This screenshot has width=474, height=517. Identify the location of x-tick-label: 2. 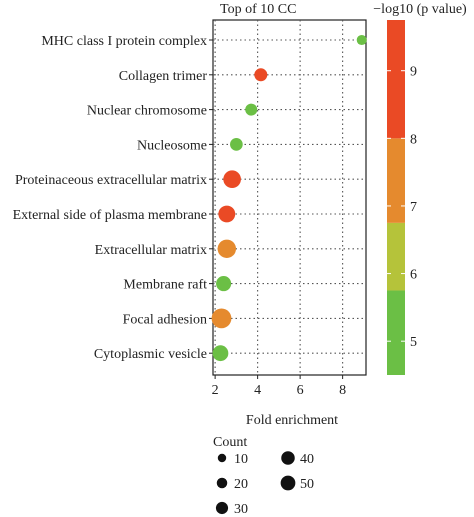
(215, 390).